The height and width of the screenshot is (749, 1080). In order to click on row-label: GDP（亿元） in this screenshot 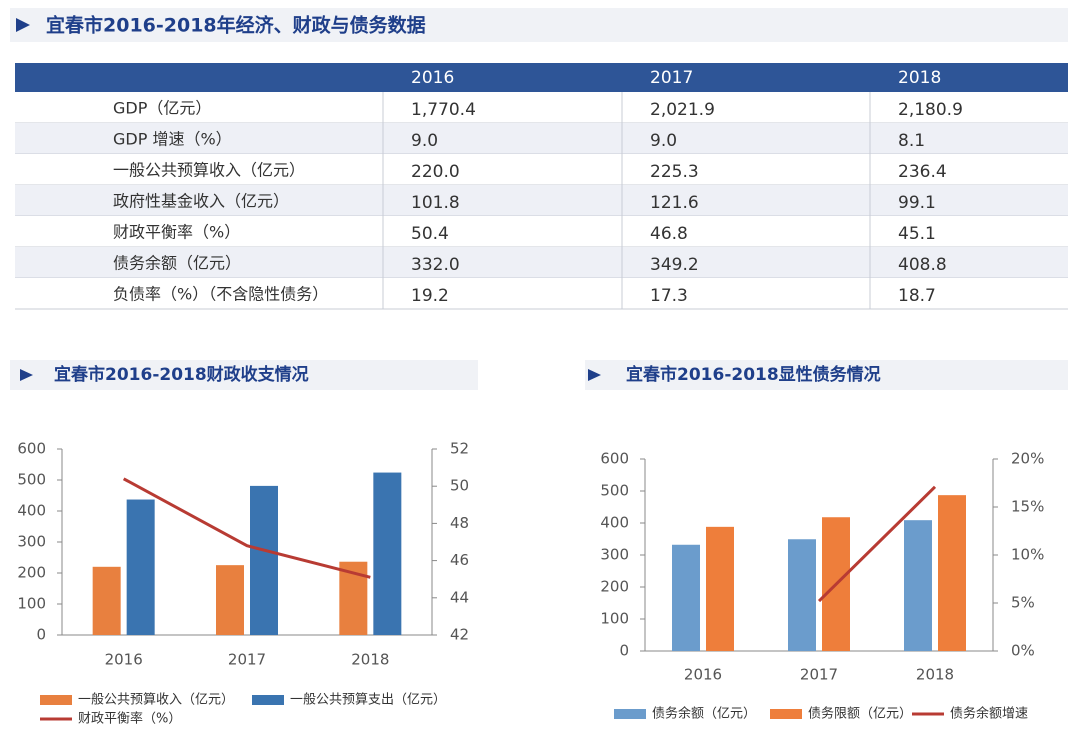, I will do `click(162, 108)`.